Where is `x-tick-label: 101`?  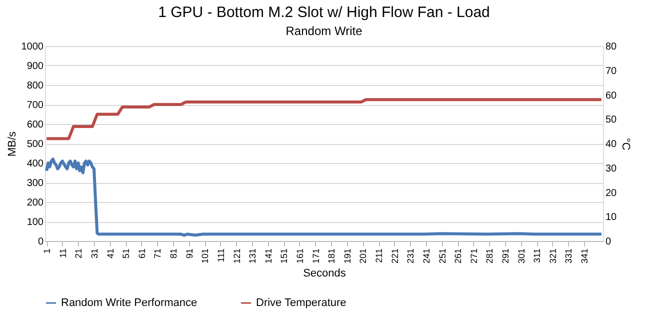
x-tick-label: 101 is located at coordinates (205, 256).